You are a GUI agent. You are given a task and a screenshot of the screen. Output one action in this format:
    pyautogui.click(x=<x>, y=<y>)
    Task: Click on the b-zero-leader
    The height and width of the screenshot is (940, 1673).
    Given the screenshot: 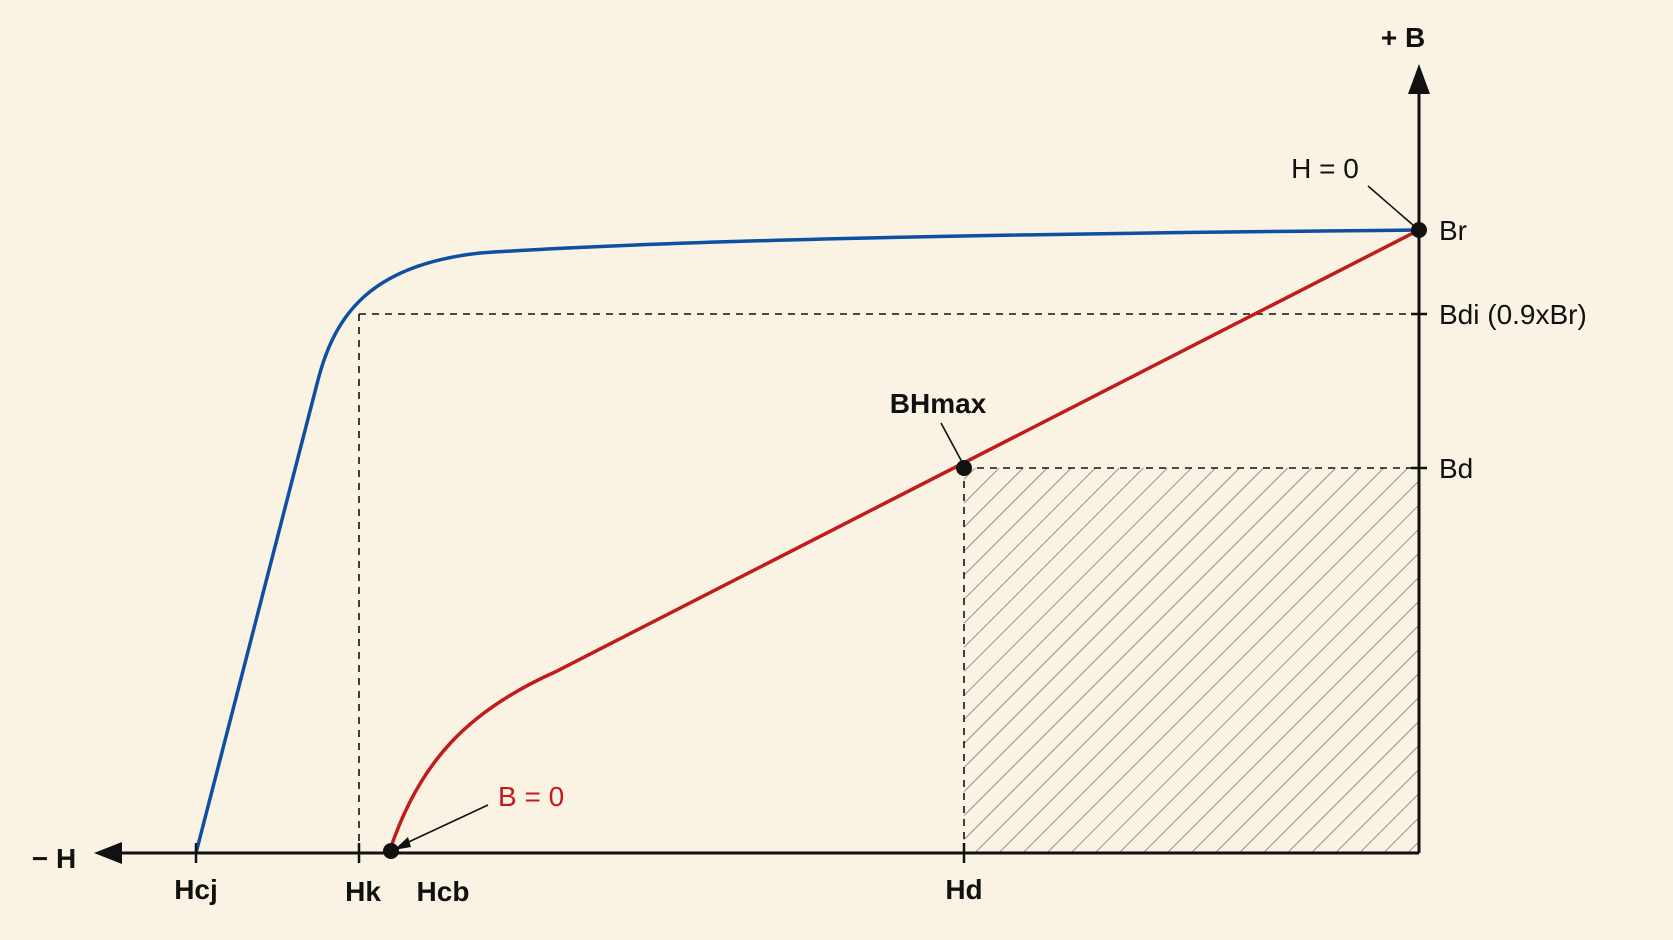 What is the action you would take?
    pyautogui.click(x=444, y=825)
    